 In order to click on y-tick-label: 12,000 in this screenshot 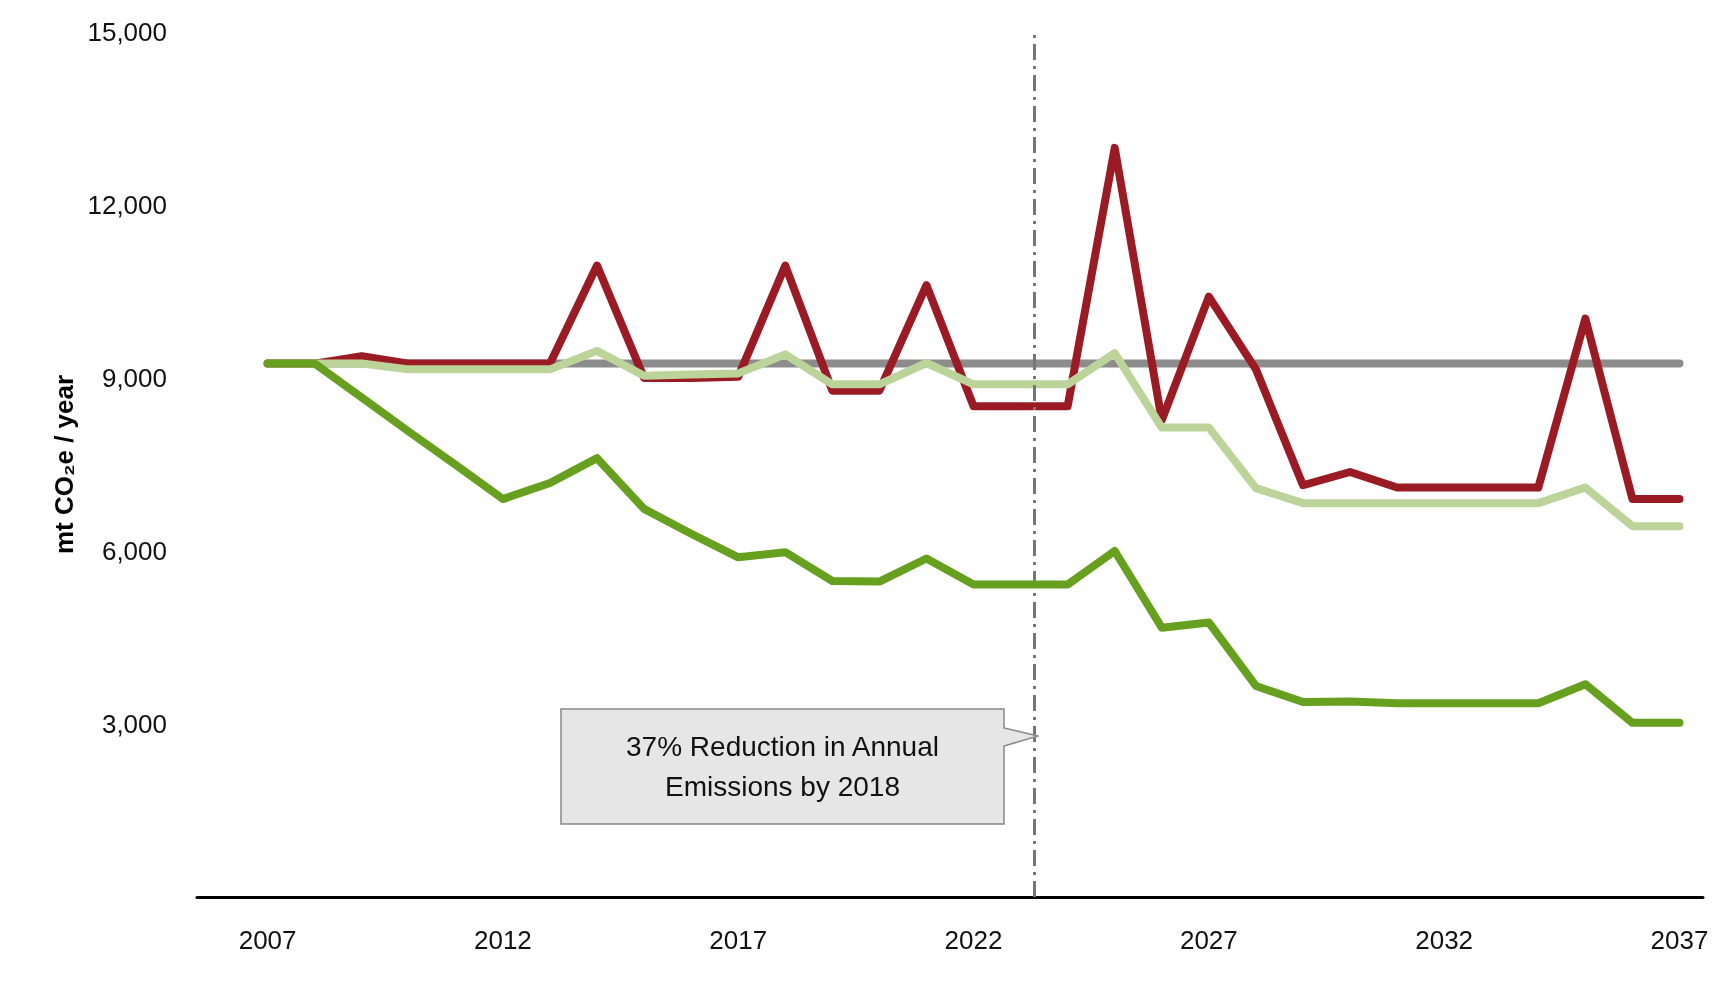, I will do `click(127, 205)`.